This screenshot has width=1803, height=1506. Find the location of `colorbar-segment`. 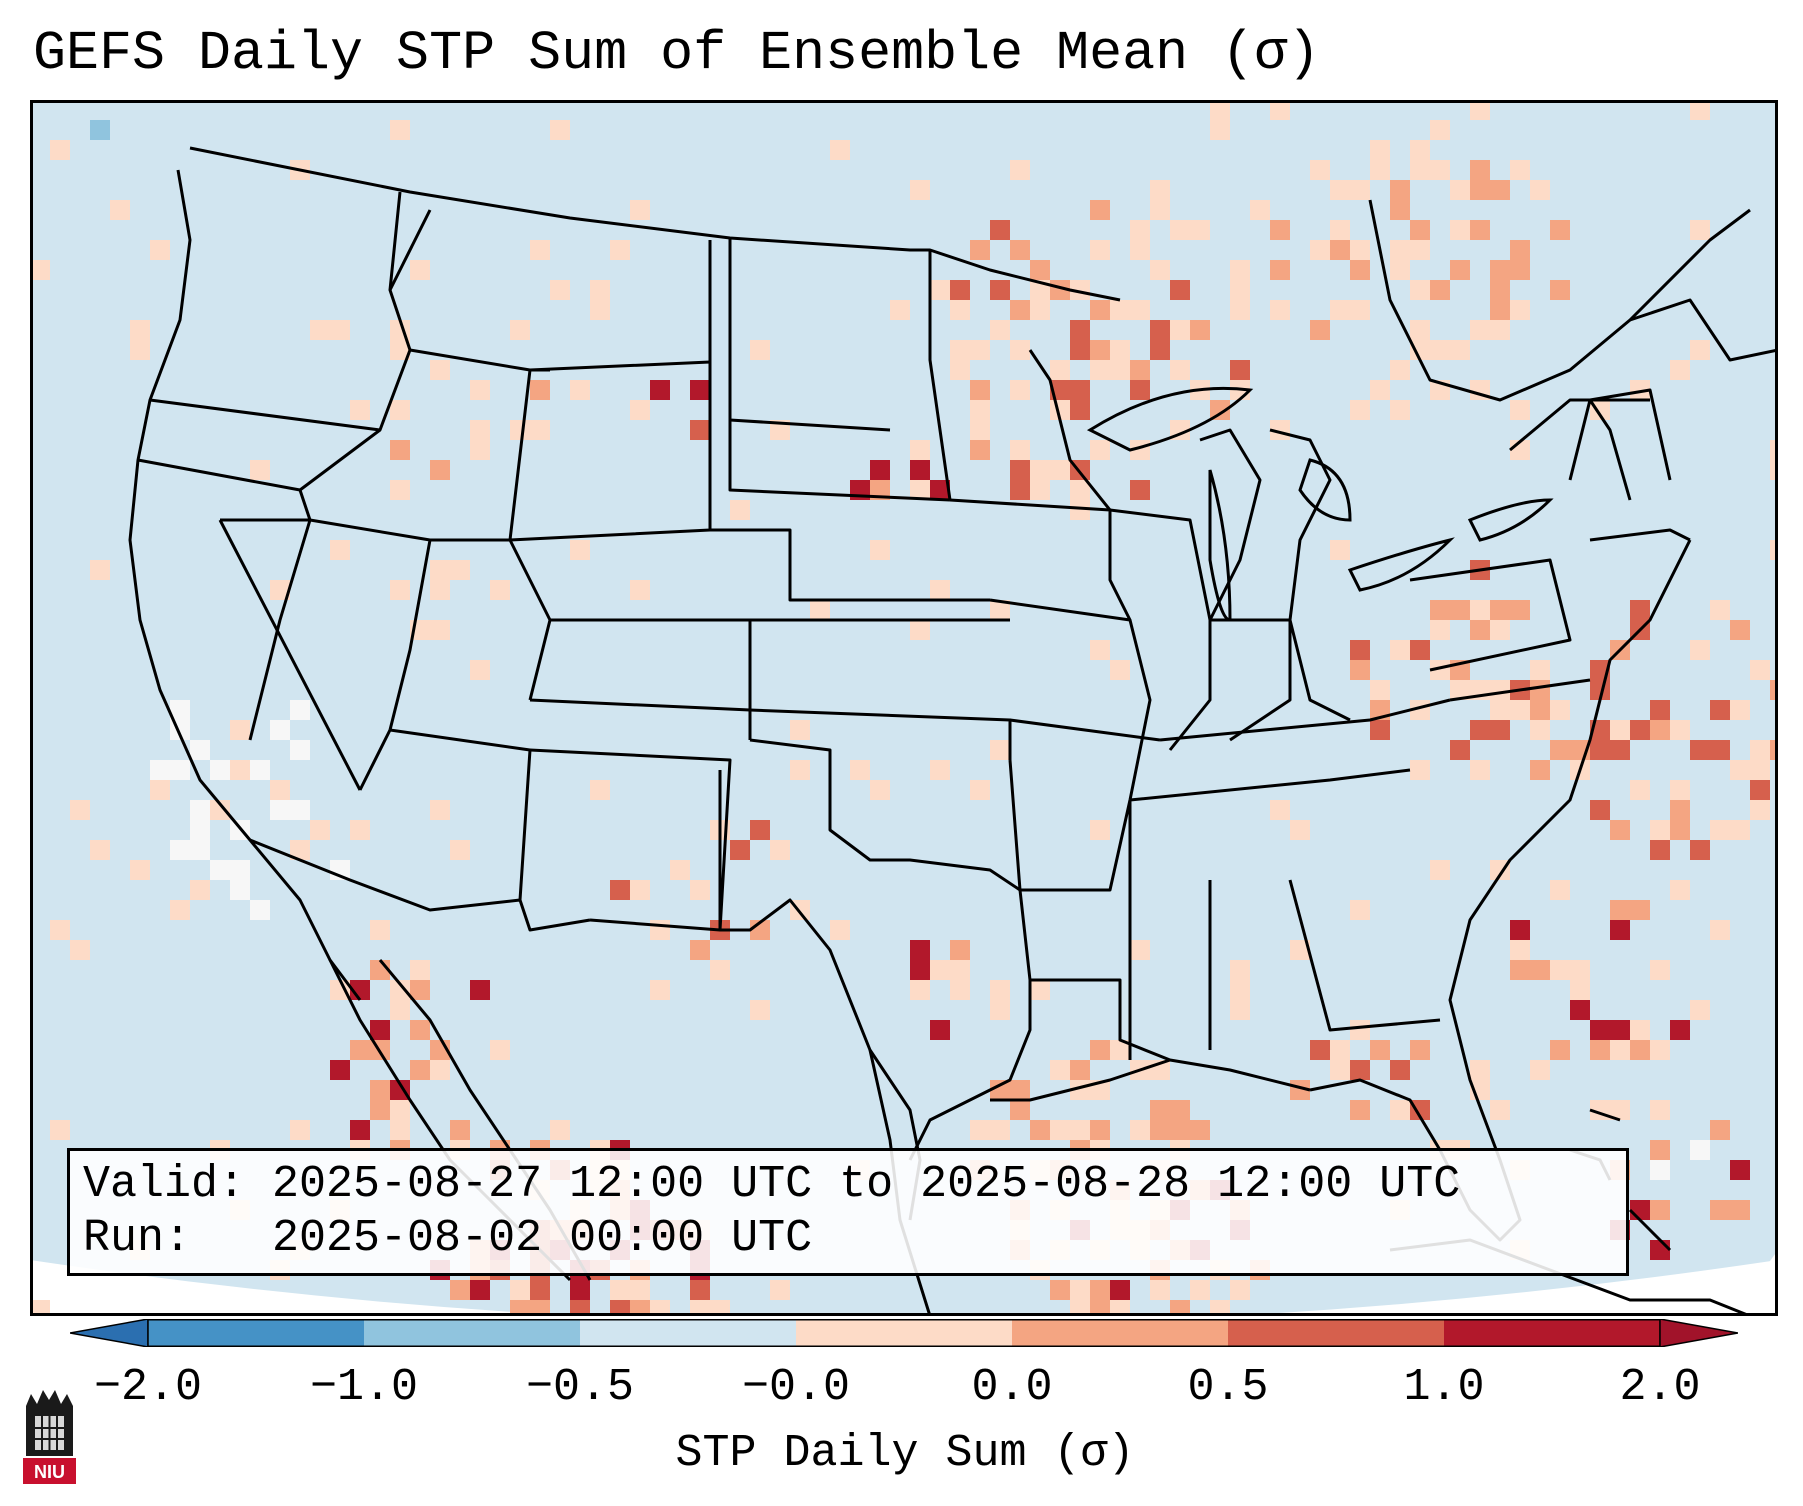

colorbar-segment is located at coordinates (904, 1333).